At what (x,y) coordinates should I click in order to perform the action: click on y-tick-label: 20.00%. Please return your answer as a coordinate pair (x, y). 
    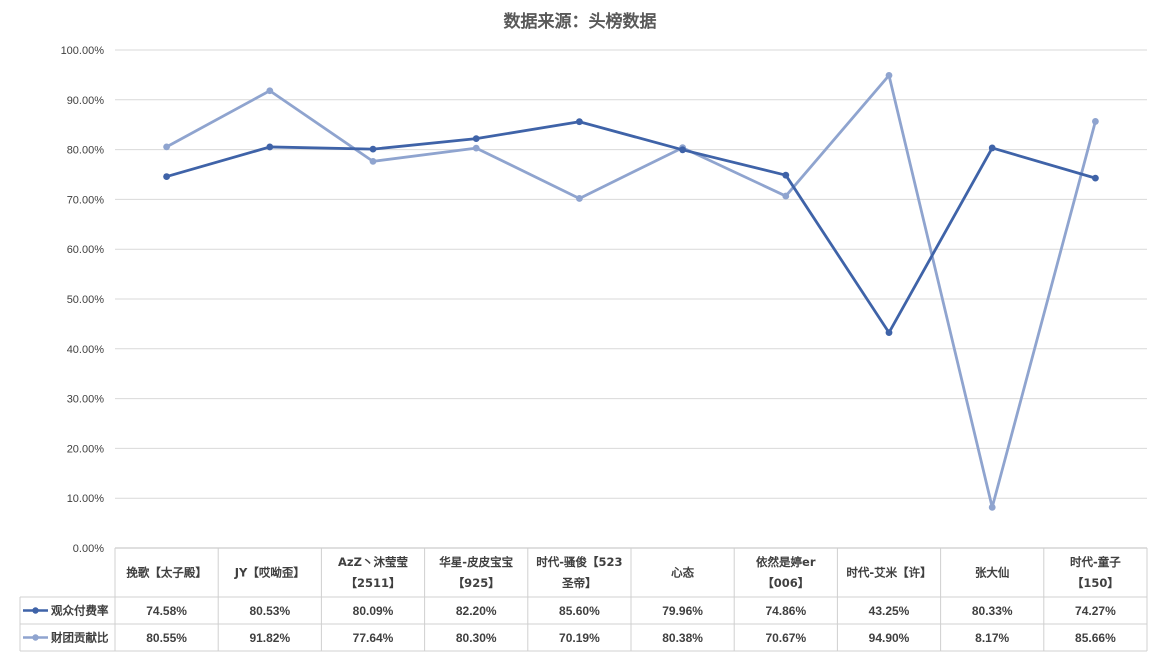
    Looking at the image, I should click on (86, 449).